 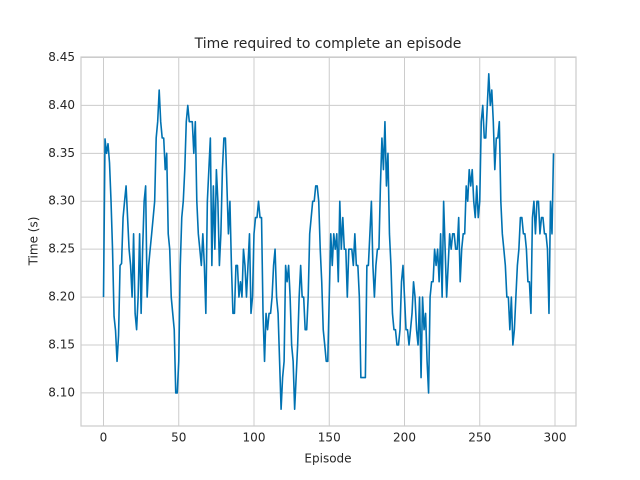 I want to click on y-tick-label: 8.15, so click(x=61, y=345).